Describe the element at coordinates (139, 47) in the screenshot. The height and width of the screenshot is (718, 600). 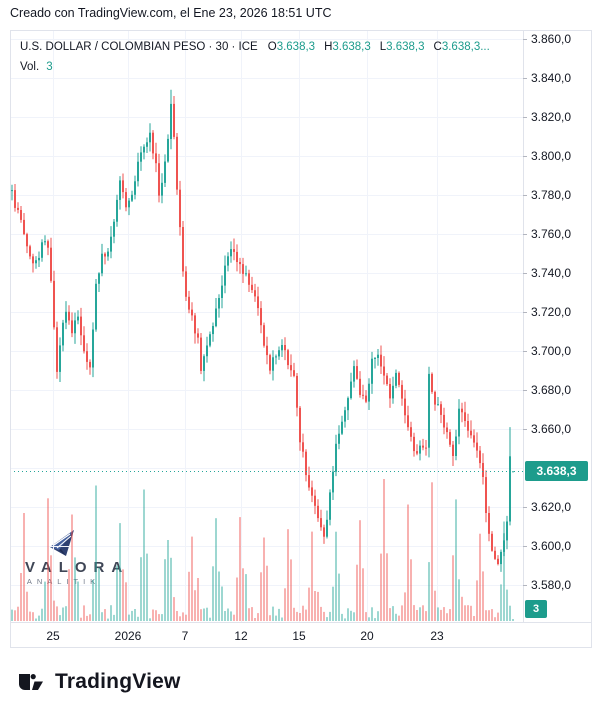
I see `symbol-title: U.S. DOLLAR / COLOMBIAN PESO · 30 · ICE` at that location.